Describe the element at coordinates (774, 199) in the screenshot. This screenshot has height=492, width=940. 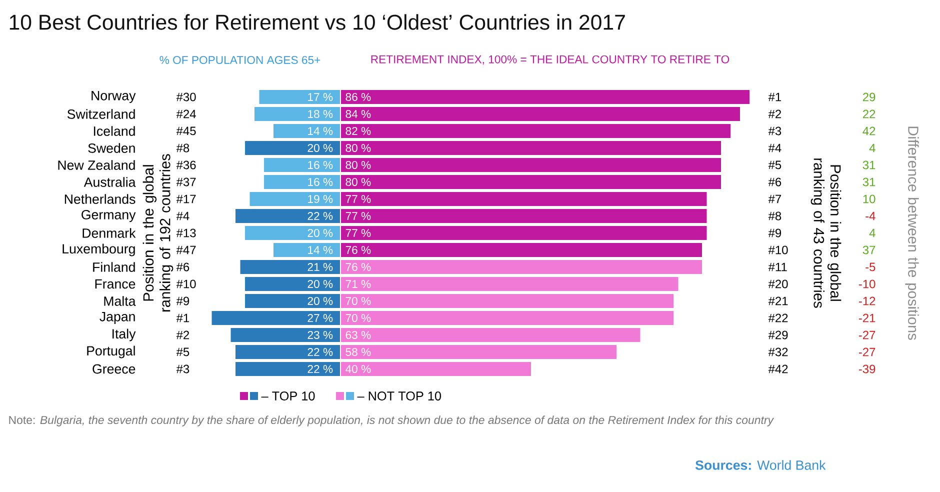
I see `data-label: #7` at that location.